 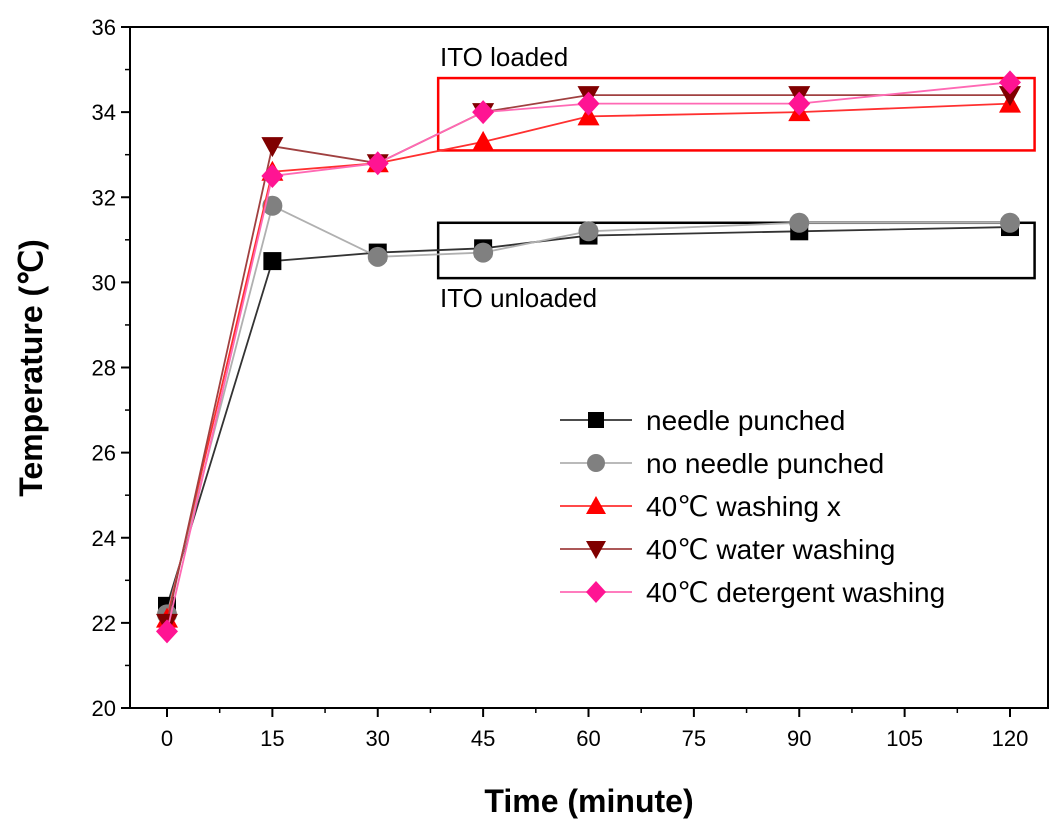 What do you see at coordinates (378, 738) in the screenshot?
I see `x-tick-label: 30` at bounding box center [378, 738].